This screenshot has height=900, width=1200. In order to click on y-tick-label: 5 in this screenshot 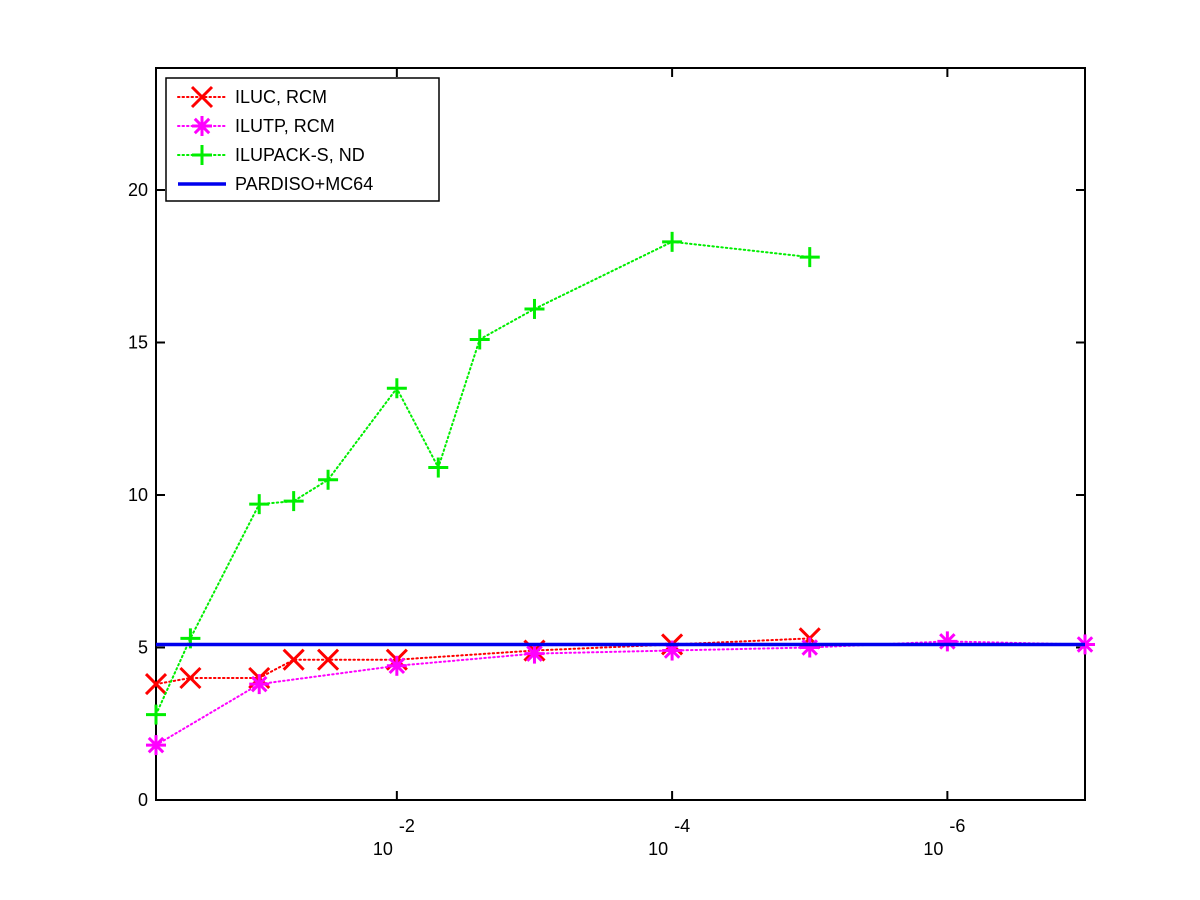, I will do `click(143, 648)`.